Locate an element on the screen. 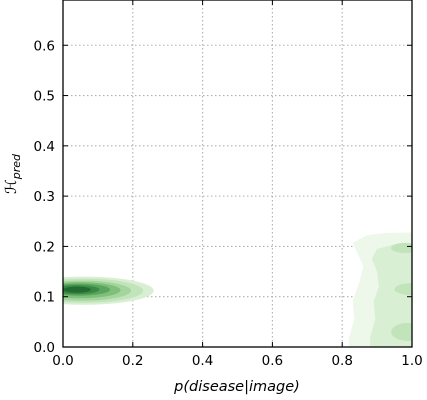  x-tick-label: 1.0 is located at coordinates (411, 361).